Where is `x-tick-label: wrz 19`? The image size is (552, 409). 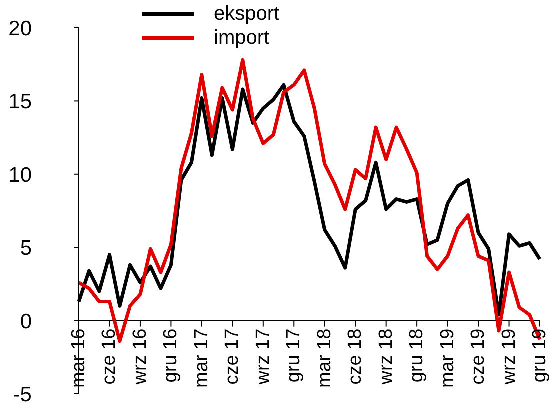
x-tick-label: wrz 19 is located at coordinates (509, 357).